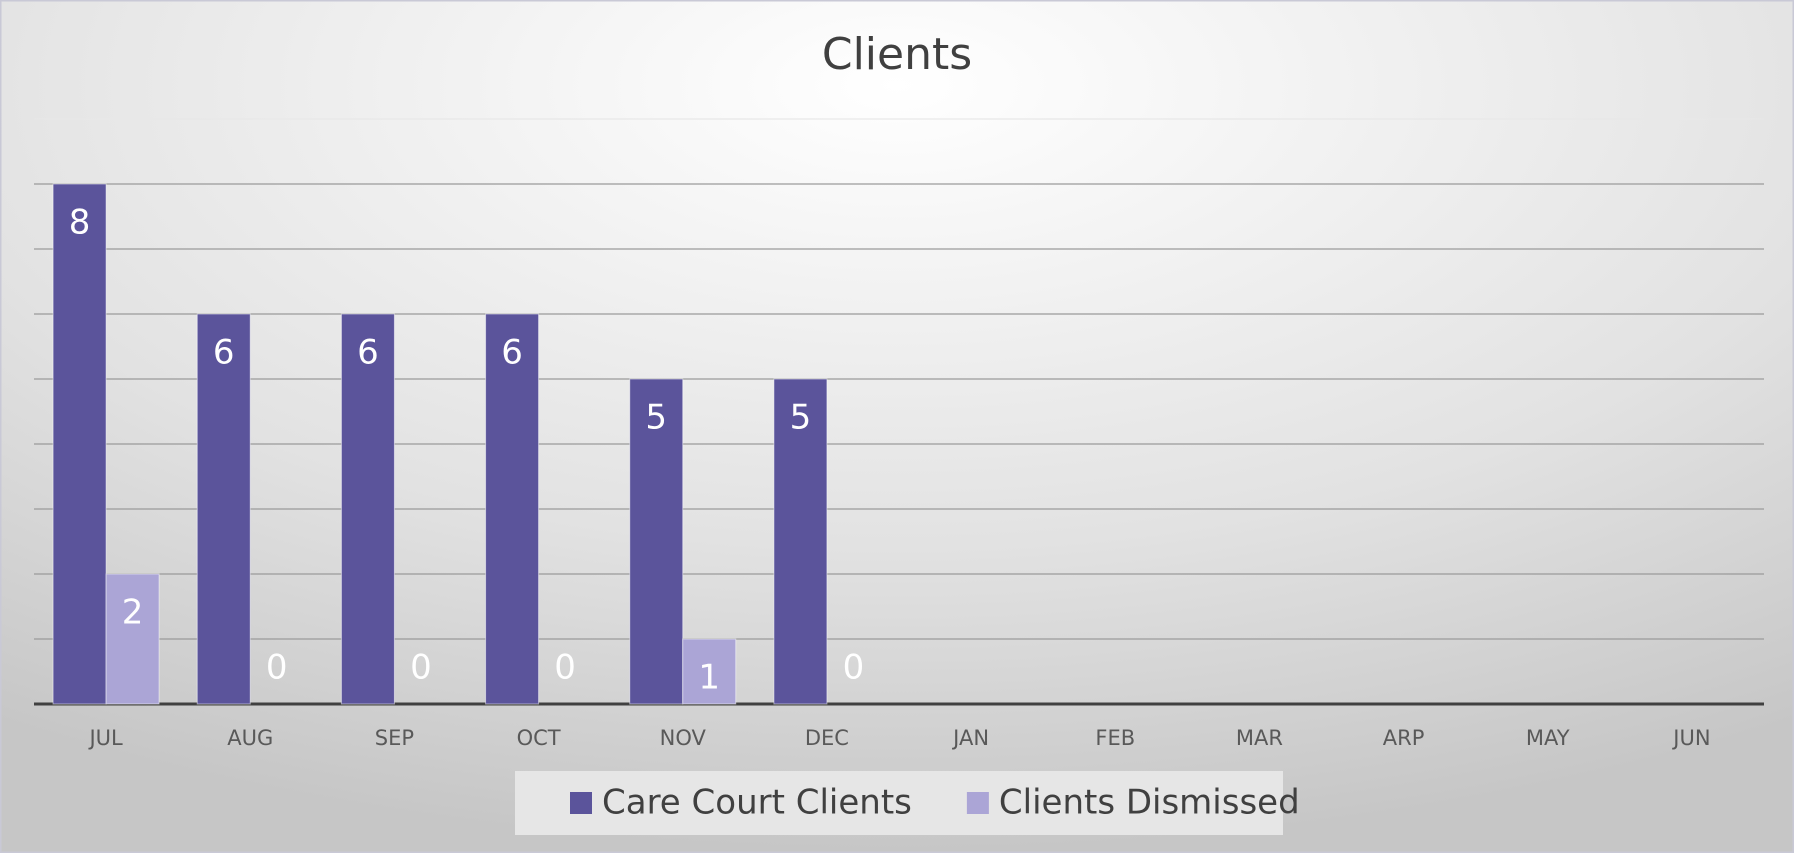 This screenshot has height=853, width=1794. Describe the element at coordinates (1690, 738) in the screenshot. I see `x-tick-label: JUN` at that location.